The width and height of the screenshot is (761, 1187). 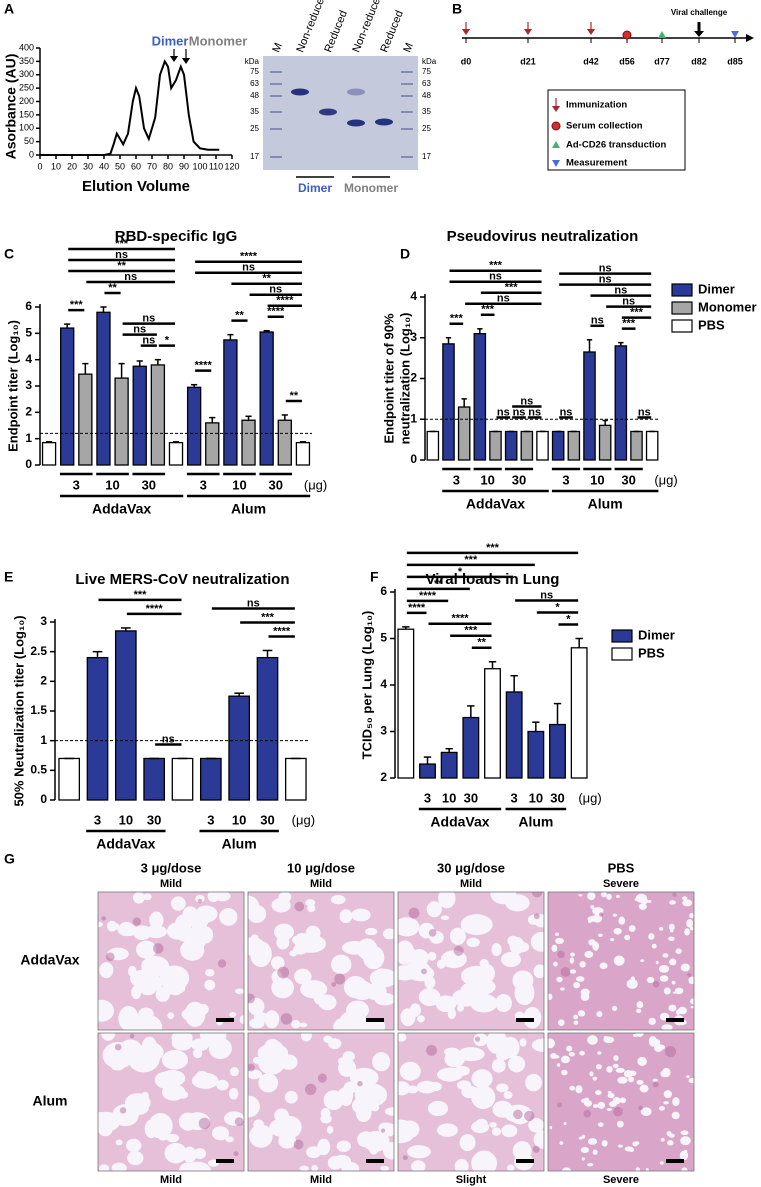 I want to click on lane-label: M, so click(x=277, y=47).